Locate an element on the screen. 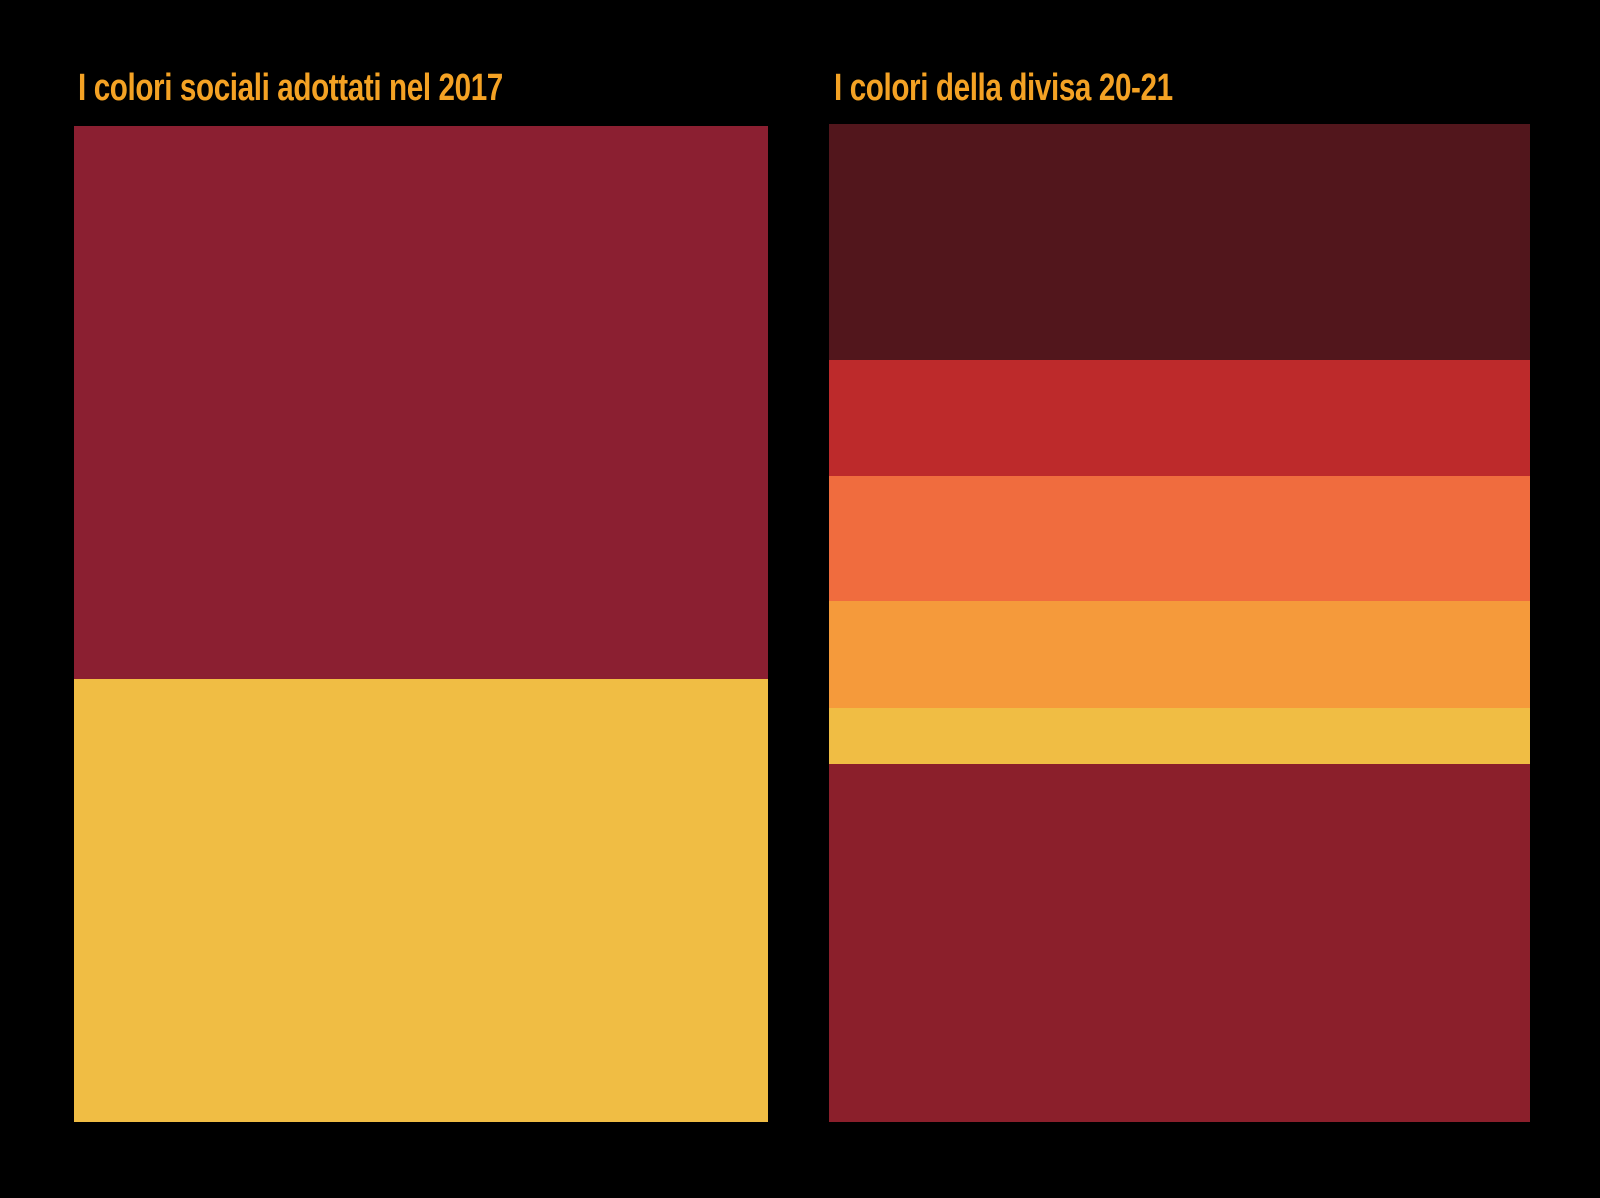 The width and height of the screenshot is (1600, 1198). panel-title-right: I colori della divisa 20-21 is located at coordinates (1003, 88).